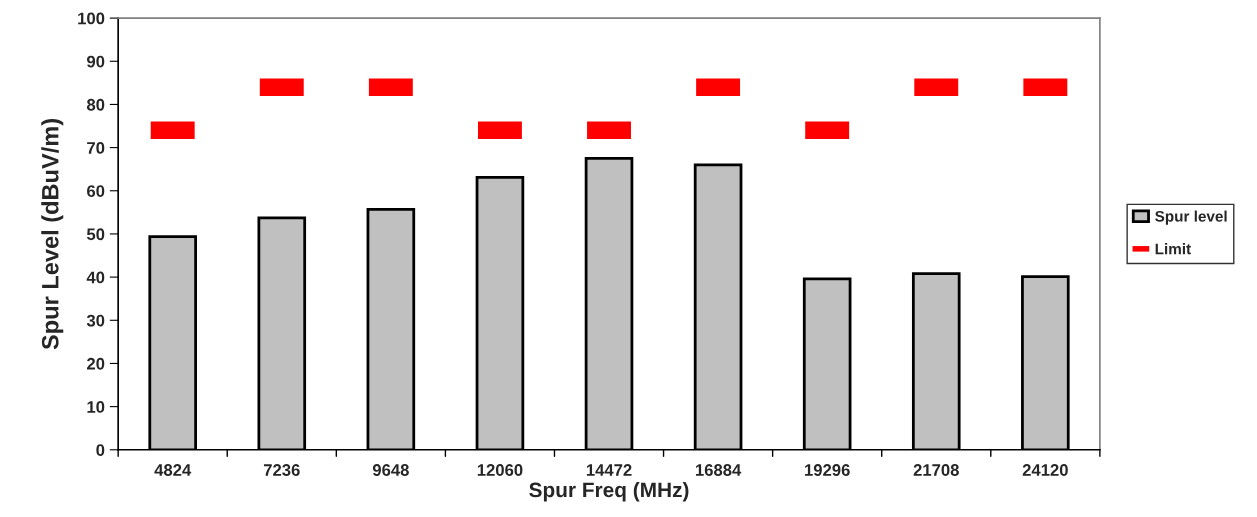 Image resolution: width=1257 pixels, height=517 pixels. Describe the element at coordinates (91, 18) in the screenshot. I see `y-tick-label: 100` at that location.